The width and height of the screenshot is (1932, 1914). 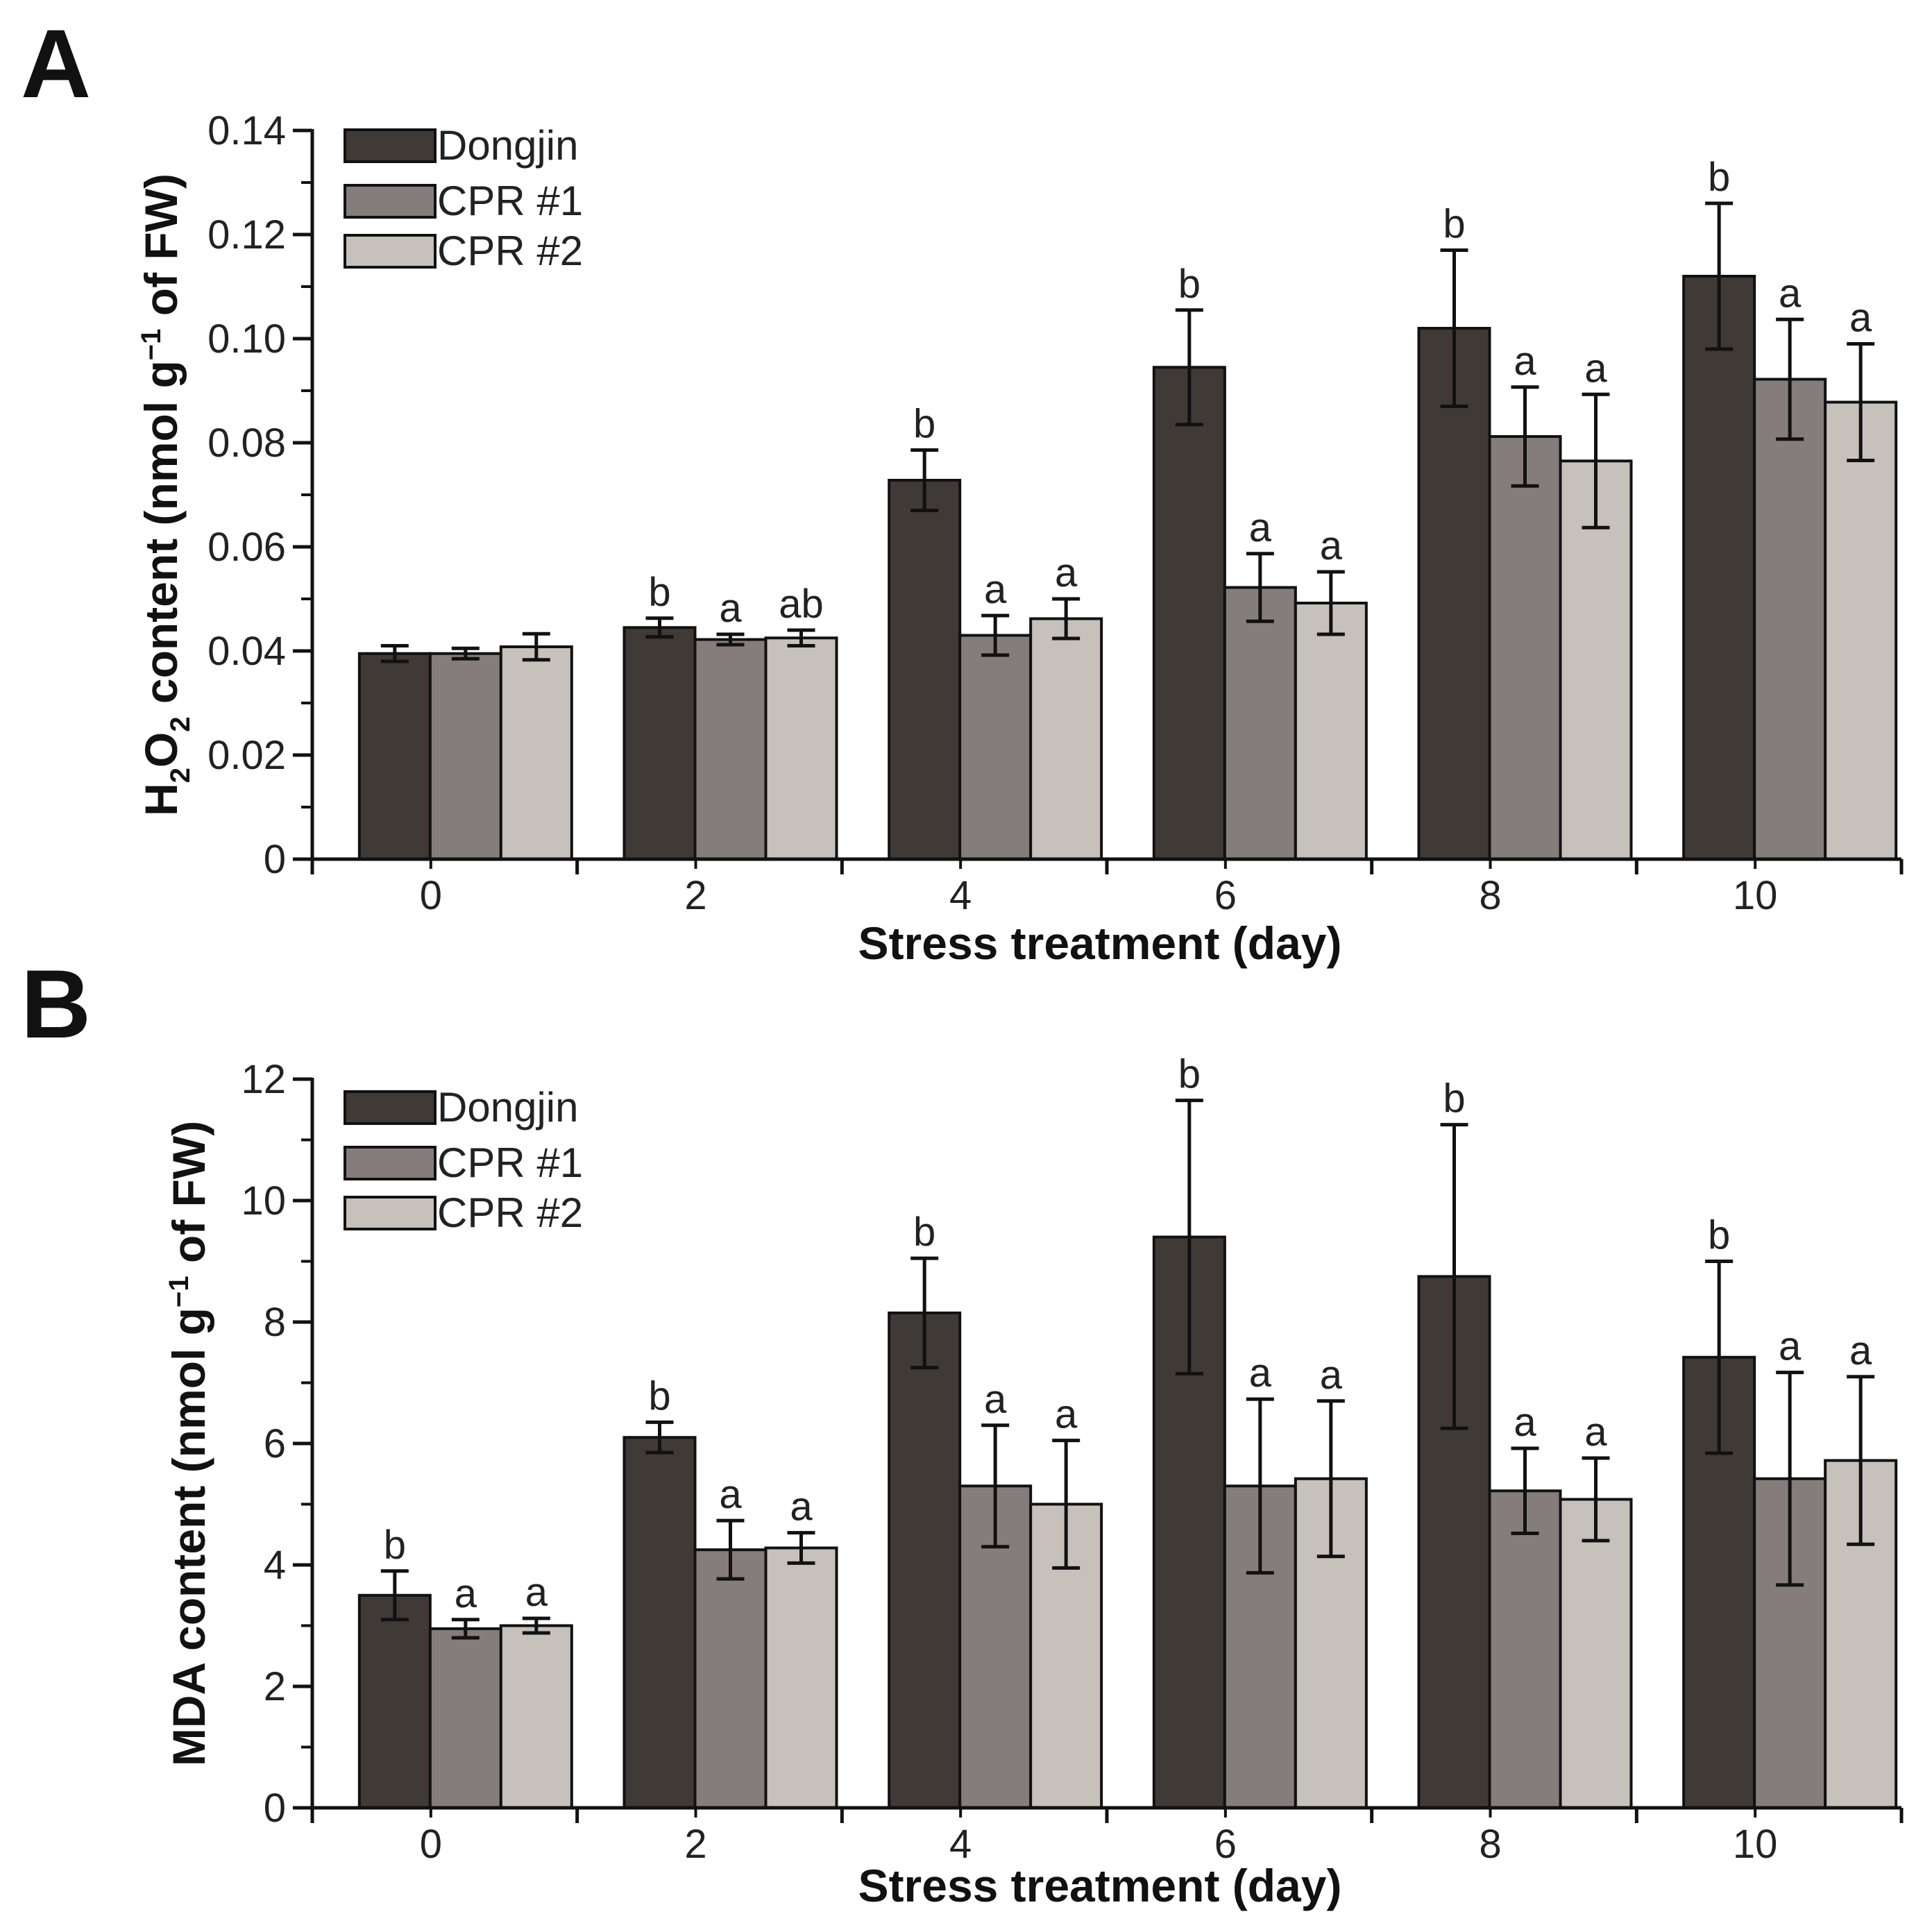 I want to click on panel-label: A, so click(x=56, y=63).